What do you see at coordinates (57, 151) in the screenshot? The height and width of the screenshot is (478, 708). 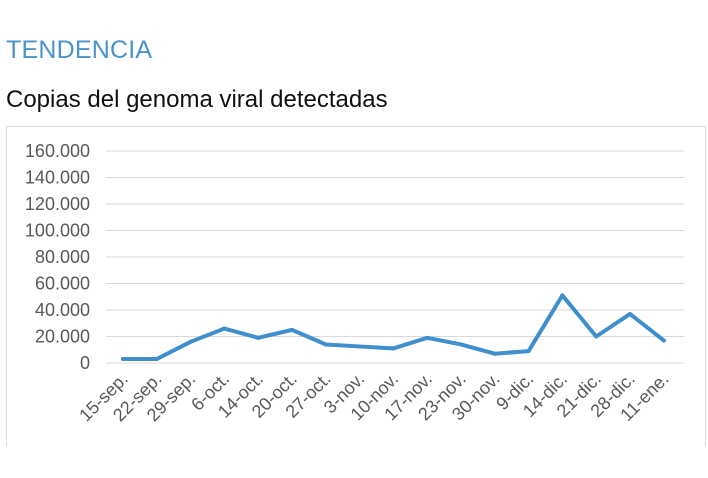 I see `y-tick-label: 160.000` at bounding box center [57, 151].